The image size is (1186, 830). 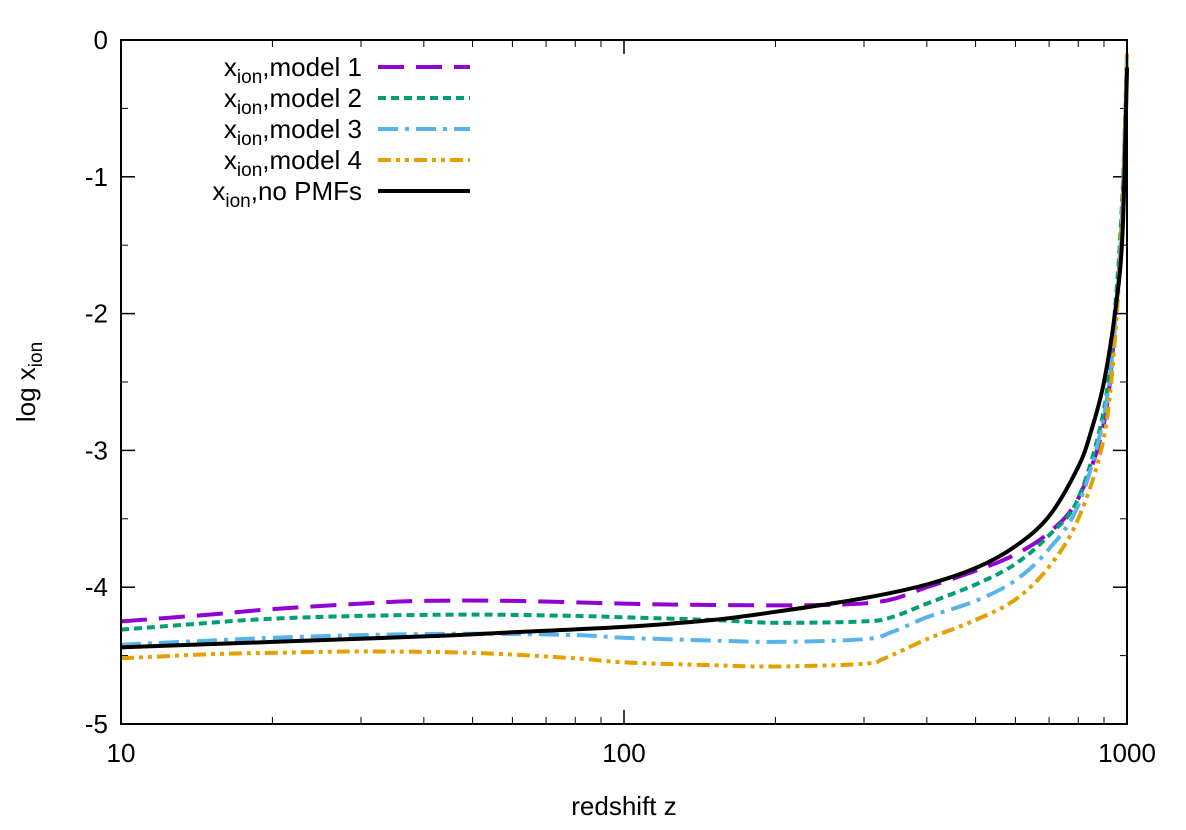 What do you see at coordinates (26, 394) in the screenshot?
I see `y-axis-label-main: log x` at bounding box center [26, 394].